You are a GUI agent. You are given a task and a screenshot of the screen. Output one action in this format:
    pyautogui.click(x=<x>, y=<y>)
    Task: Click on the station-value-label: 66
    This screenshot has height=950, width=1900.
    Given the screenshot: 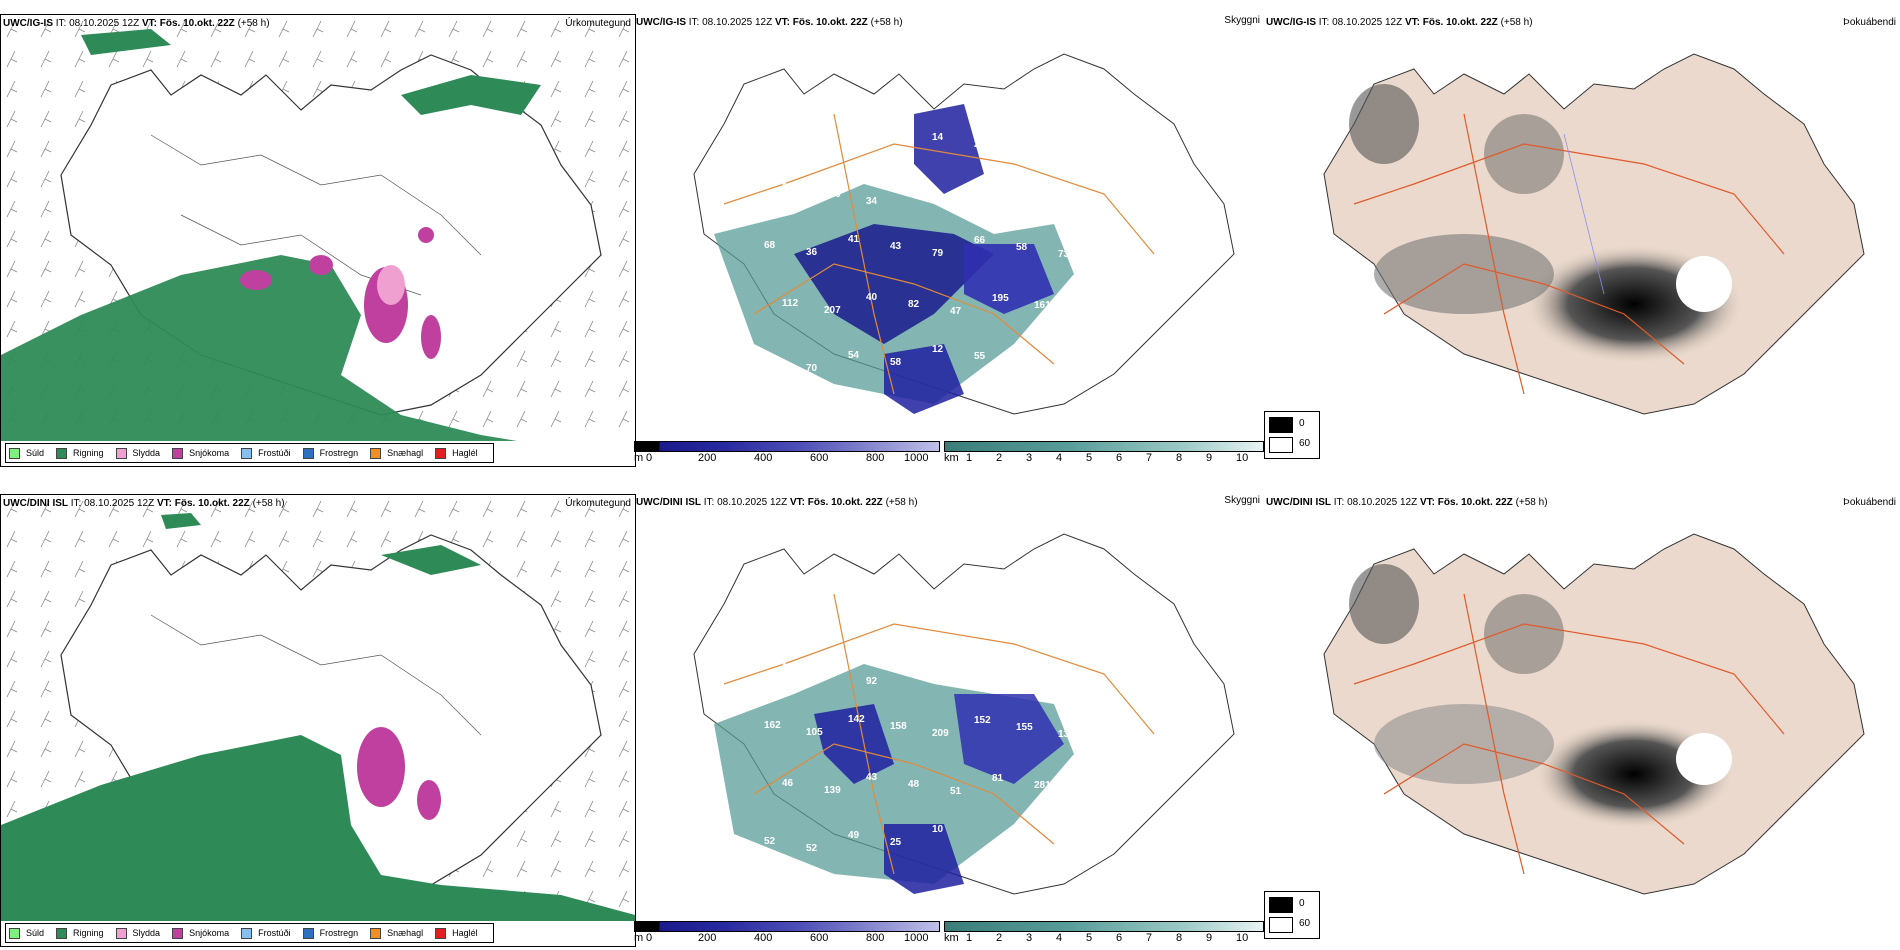 What is the action you would take?
    pyautogui.click(x=896, y=130)
    